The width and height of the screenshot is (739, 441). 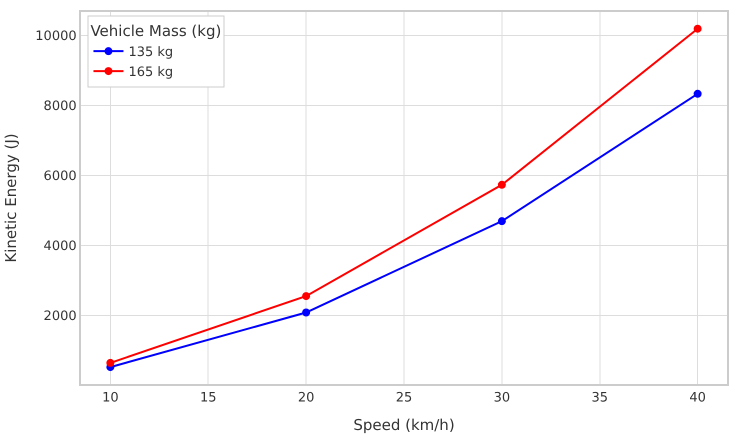 What do you see at coordinates (56, 36) in the screenshot?
I see `y-tick-label: 10000` at bounding box center [56, 36].